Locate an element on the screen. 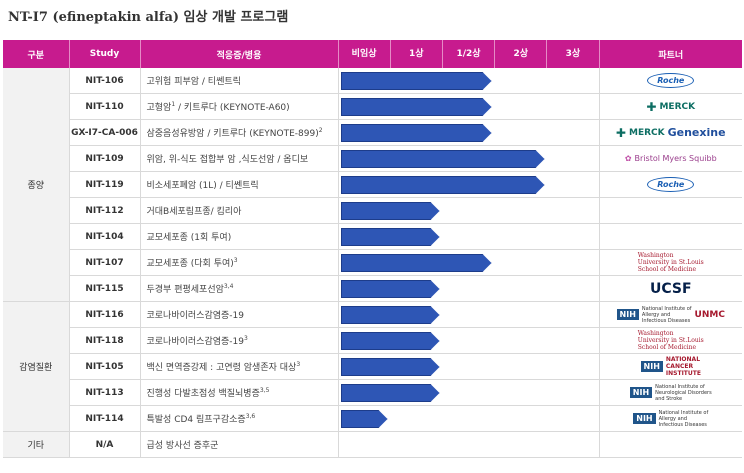  indication: 코로나바이러스감염증-193 is located at coordinates (239, 340).